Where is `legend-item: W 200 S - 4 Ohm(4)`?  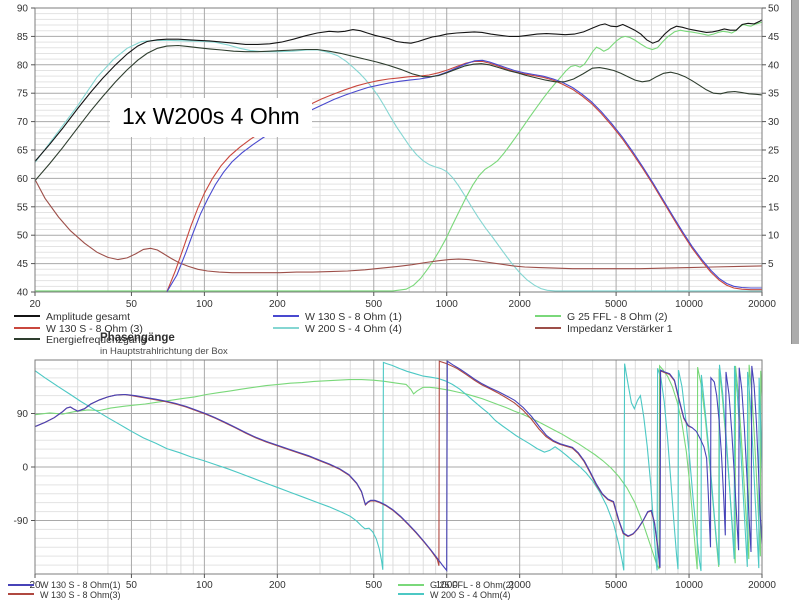 legend-item: W 200 S - 4 Ohm(4) is located at coordinates (456, 594).